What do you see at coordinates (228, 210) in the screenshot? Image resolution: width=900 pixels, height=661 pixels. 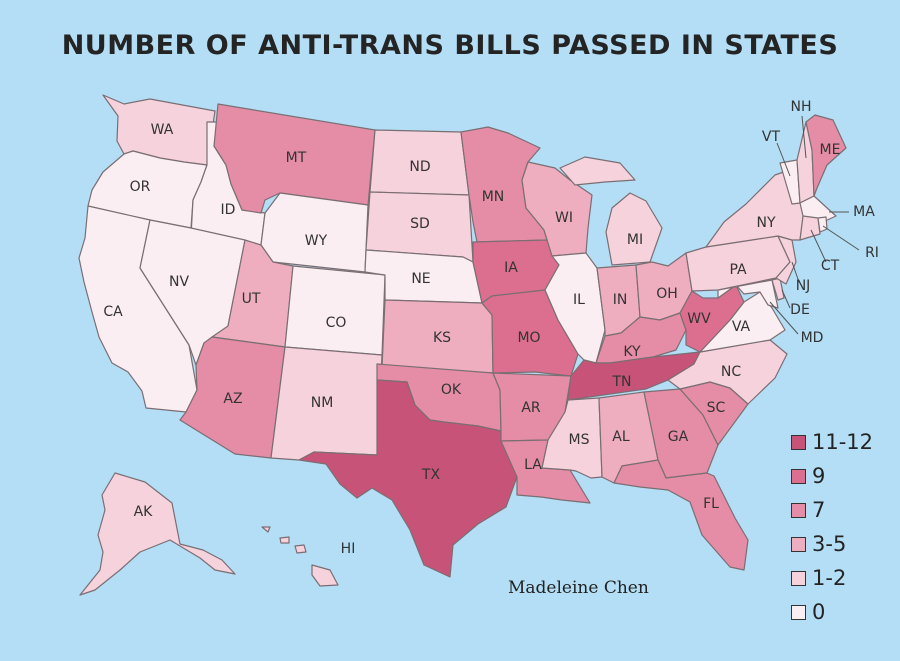 I see `label-id: ID` at bounding box center [228, 210].